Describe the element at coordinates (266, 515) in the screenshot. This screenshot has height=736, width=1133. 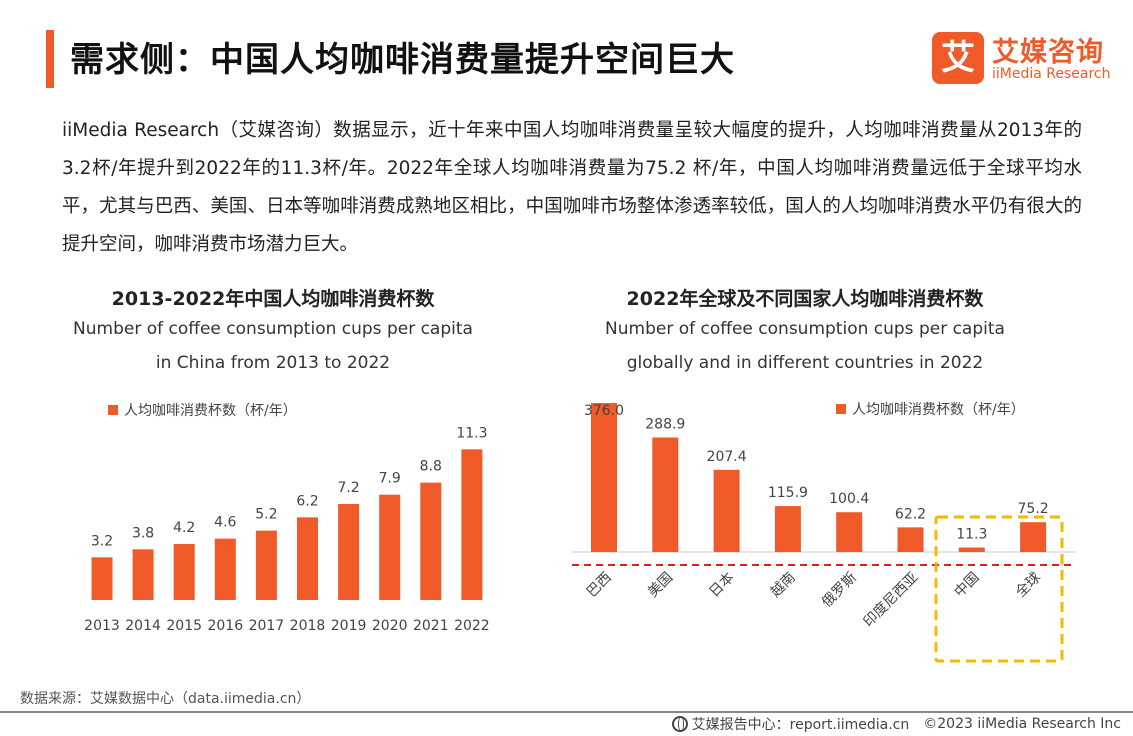
I see `chart1-value-label-2017: 5.2` at that location.